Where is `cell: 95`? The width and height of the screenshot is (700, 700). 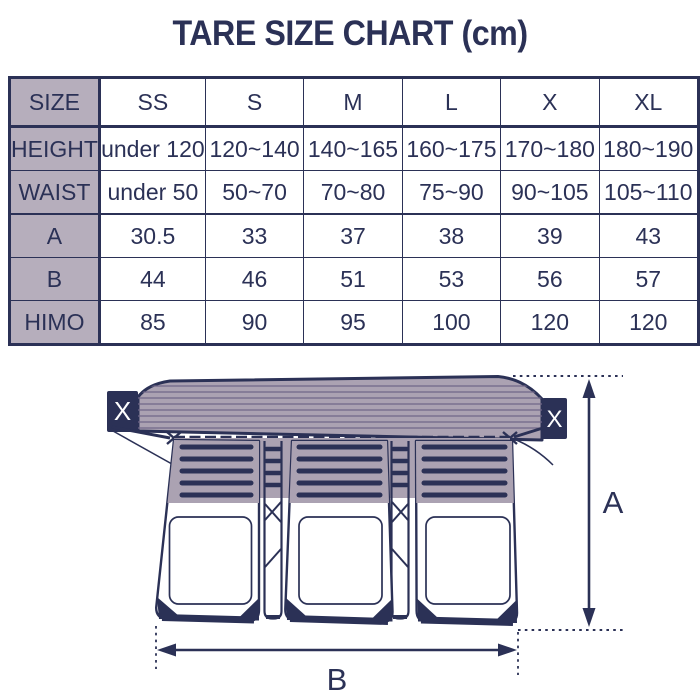
cell: 95 is located at coordinates (353, 322).